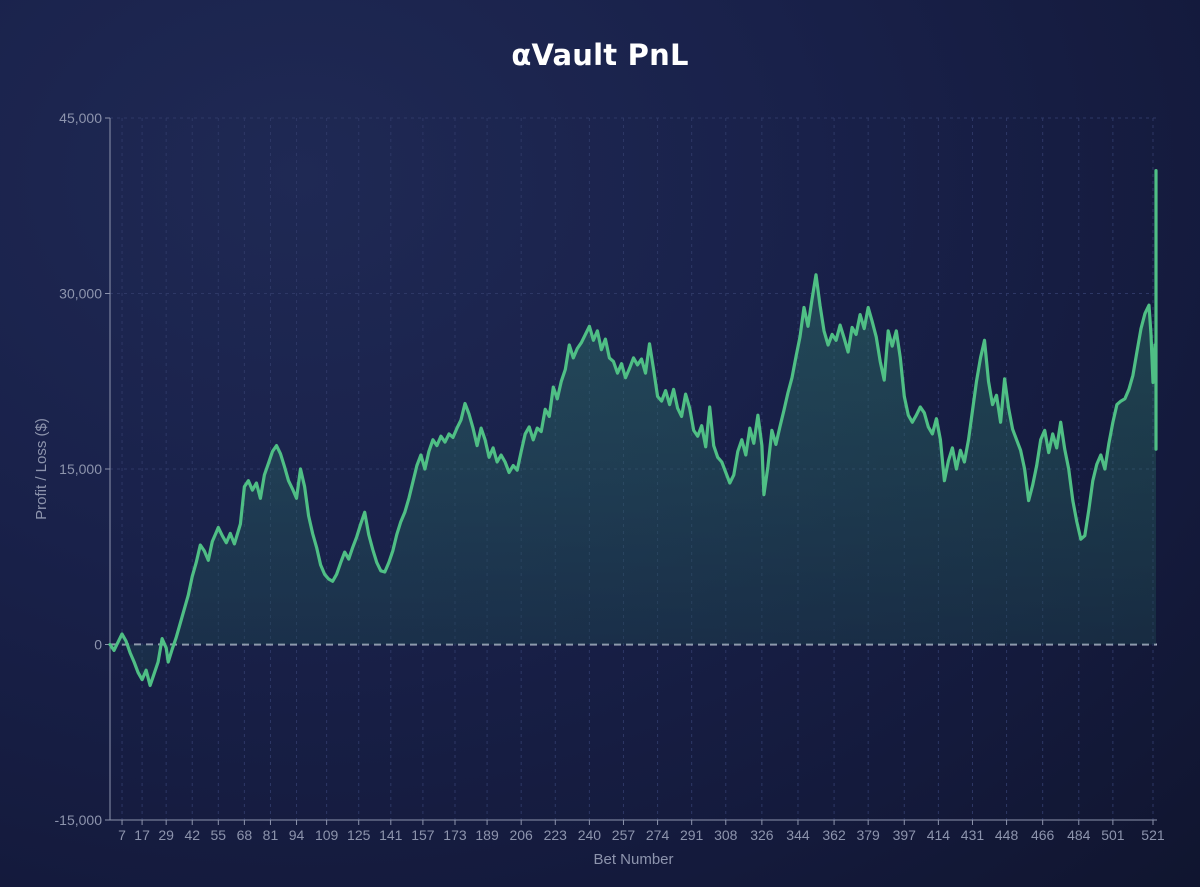  What do you see at coordinates (166, 835) in the screenshot?
I see `x-tick-label: 29` at bounding box center [166, 835].